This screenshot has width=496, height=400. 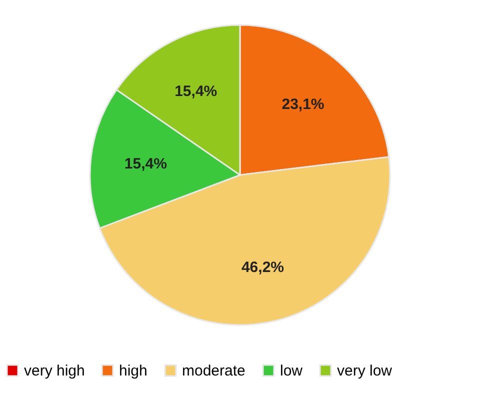 What do you see at coordinates (133, 371) in the screenshot?
I see `legend-label: high` at bounding box center [133, 371].